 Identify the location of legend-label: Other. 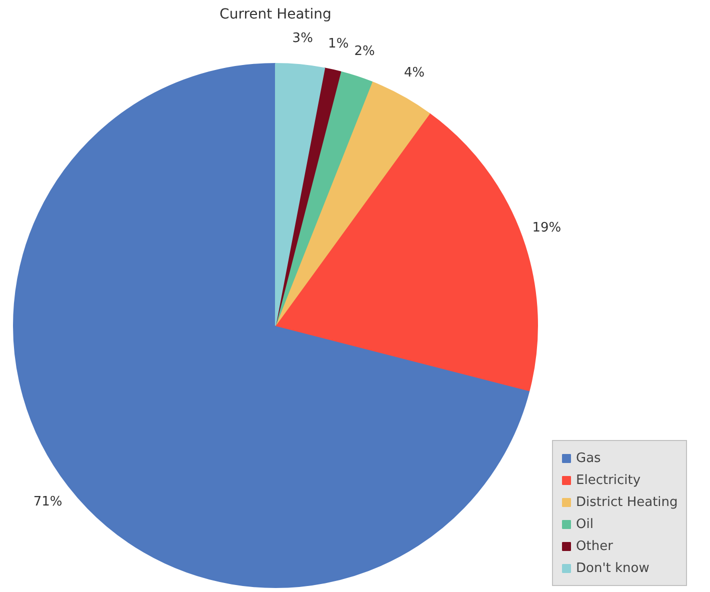
(594, 546).